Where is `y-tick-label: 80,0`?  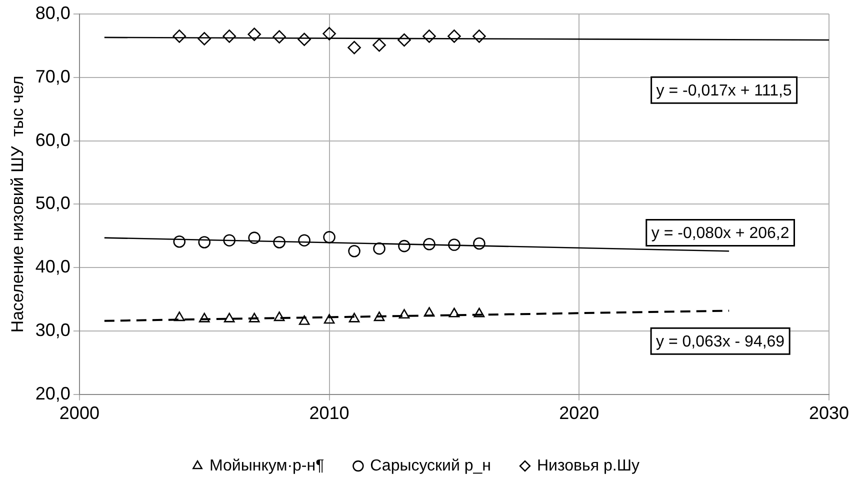 y-tick-label: 80,0 is located at coordinates (52, 12).